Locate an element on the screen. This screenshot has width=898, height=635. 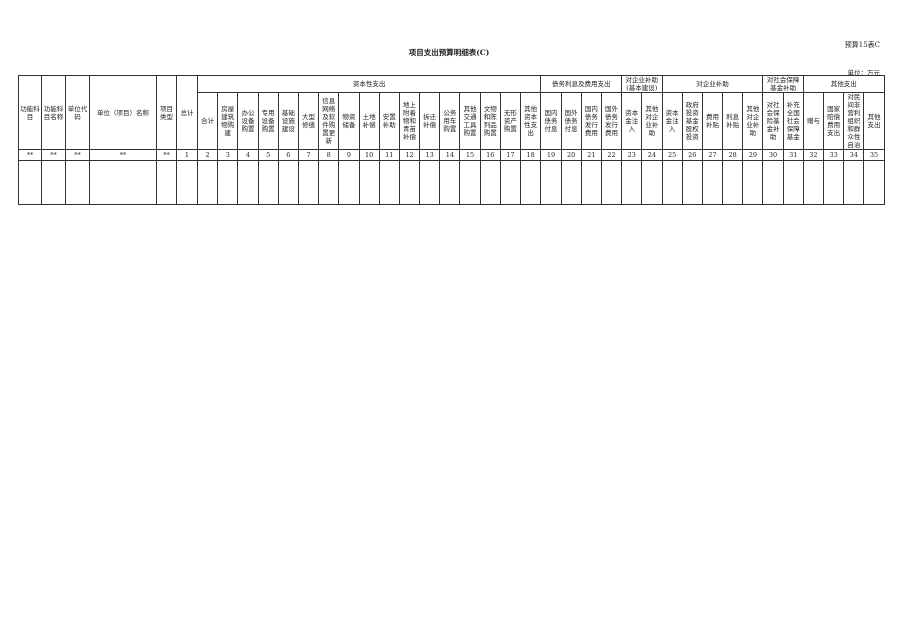
column-number: 29 is located at coordinates (753, 155).